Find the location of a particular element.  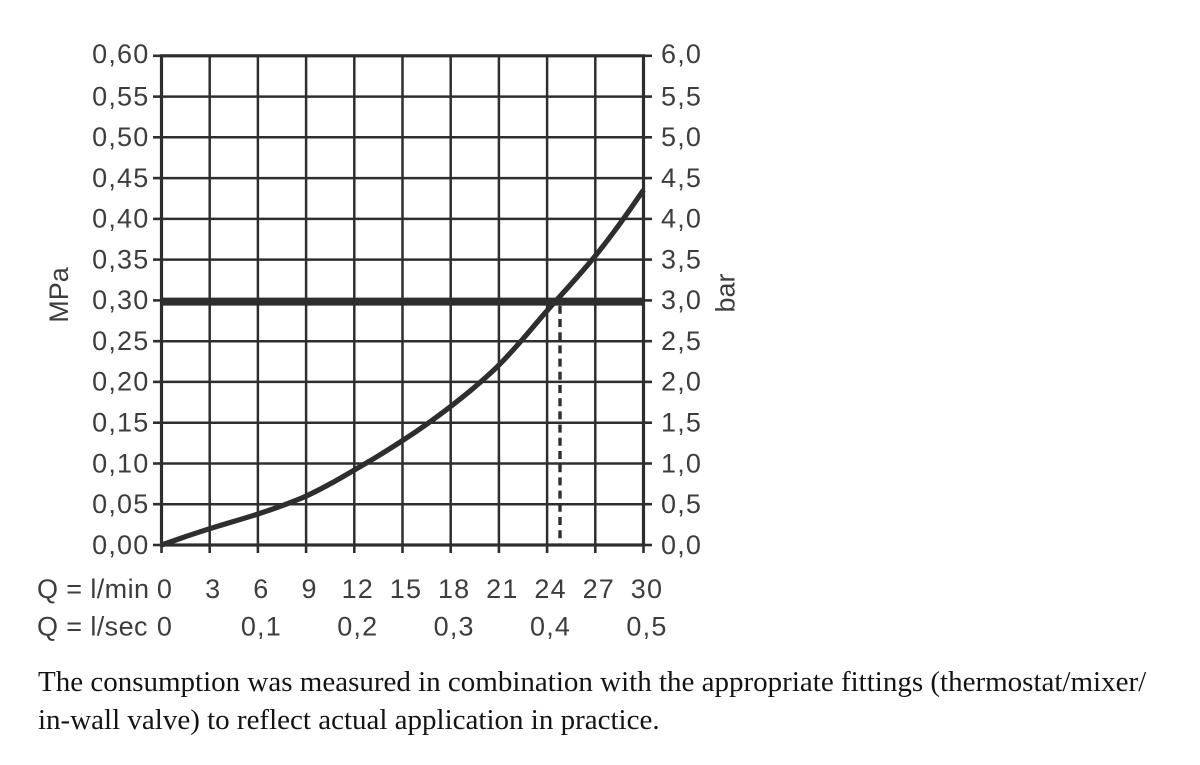

svg-text: 0,25 is located at coordinates (120, 341).